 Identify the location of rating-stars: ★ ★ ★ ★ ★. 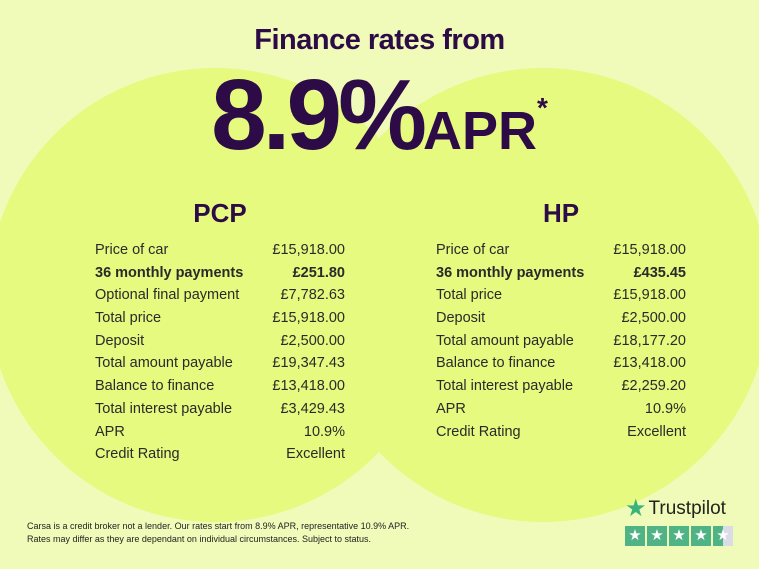
(679, 536).